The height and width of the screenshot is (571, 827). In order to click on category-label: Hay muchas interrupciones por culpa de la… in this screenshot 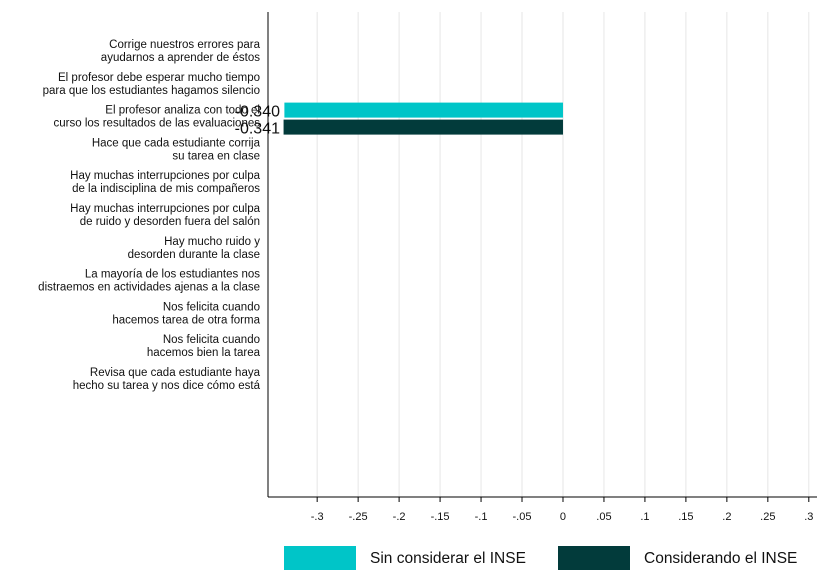, I will do `click(165, 182)`.